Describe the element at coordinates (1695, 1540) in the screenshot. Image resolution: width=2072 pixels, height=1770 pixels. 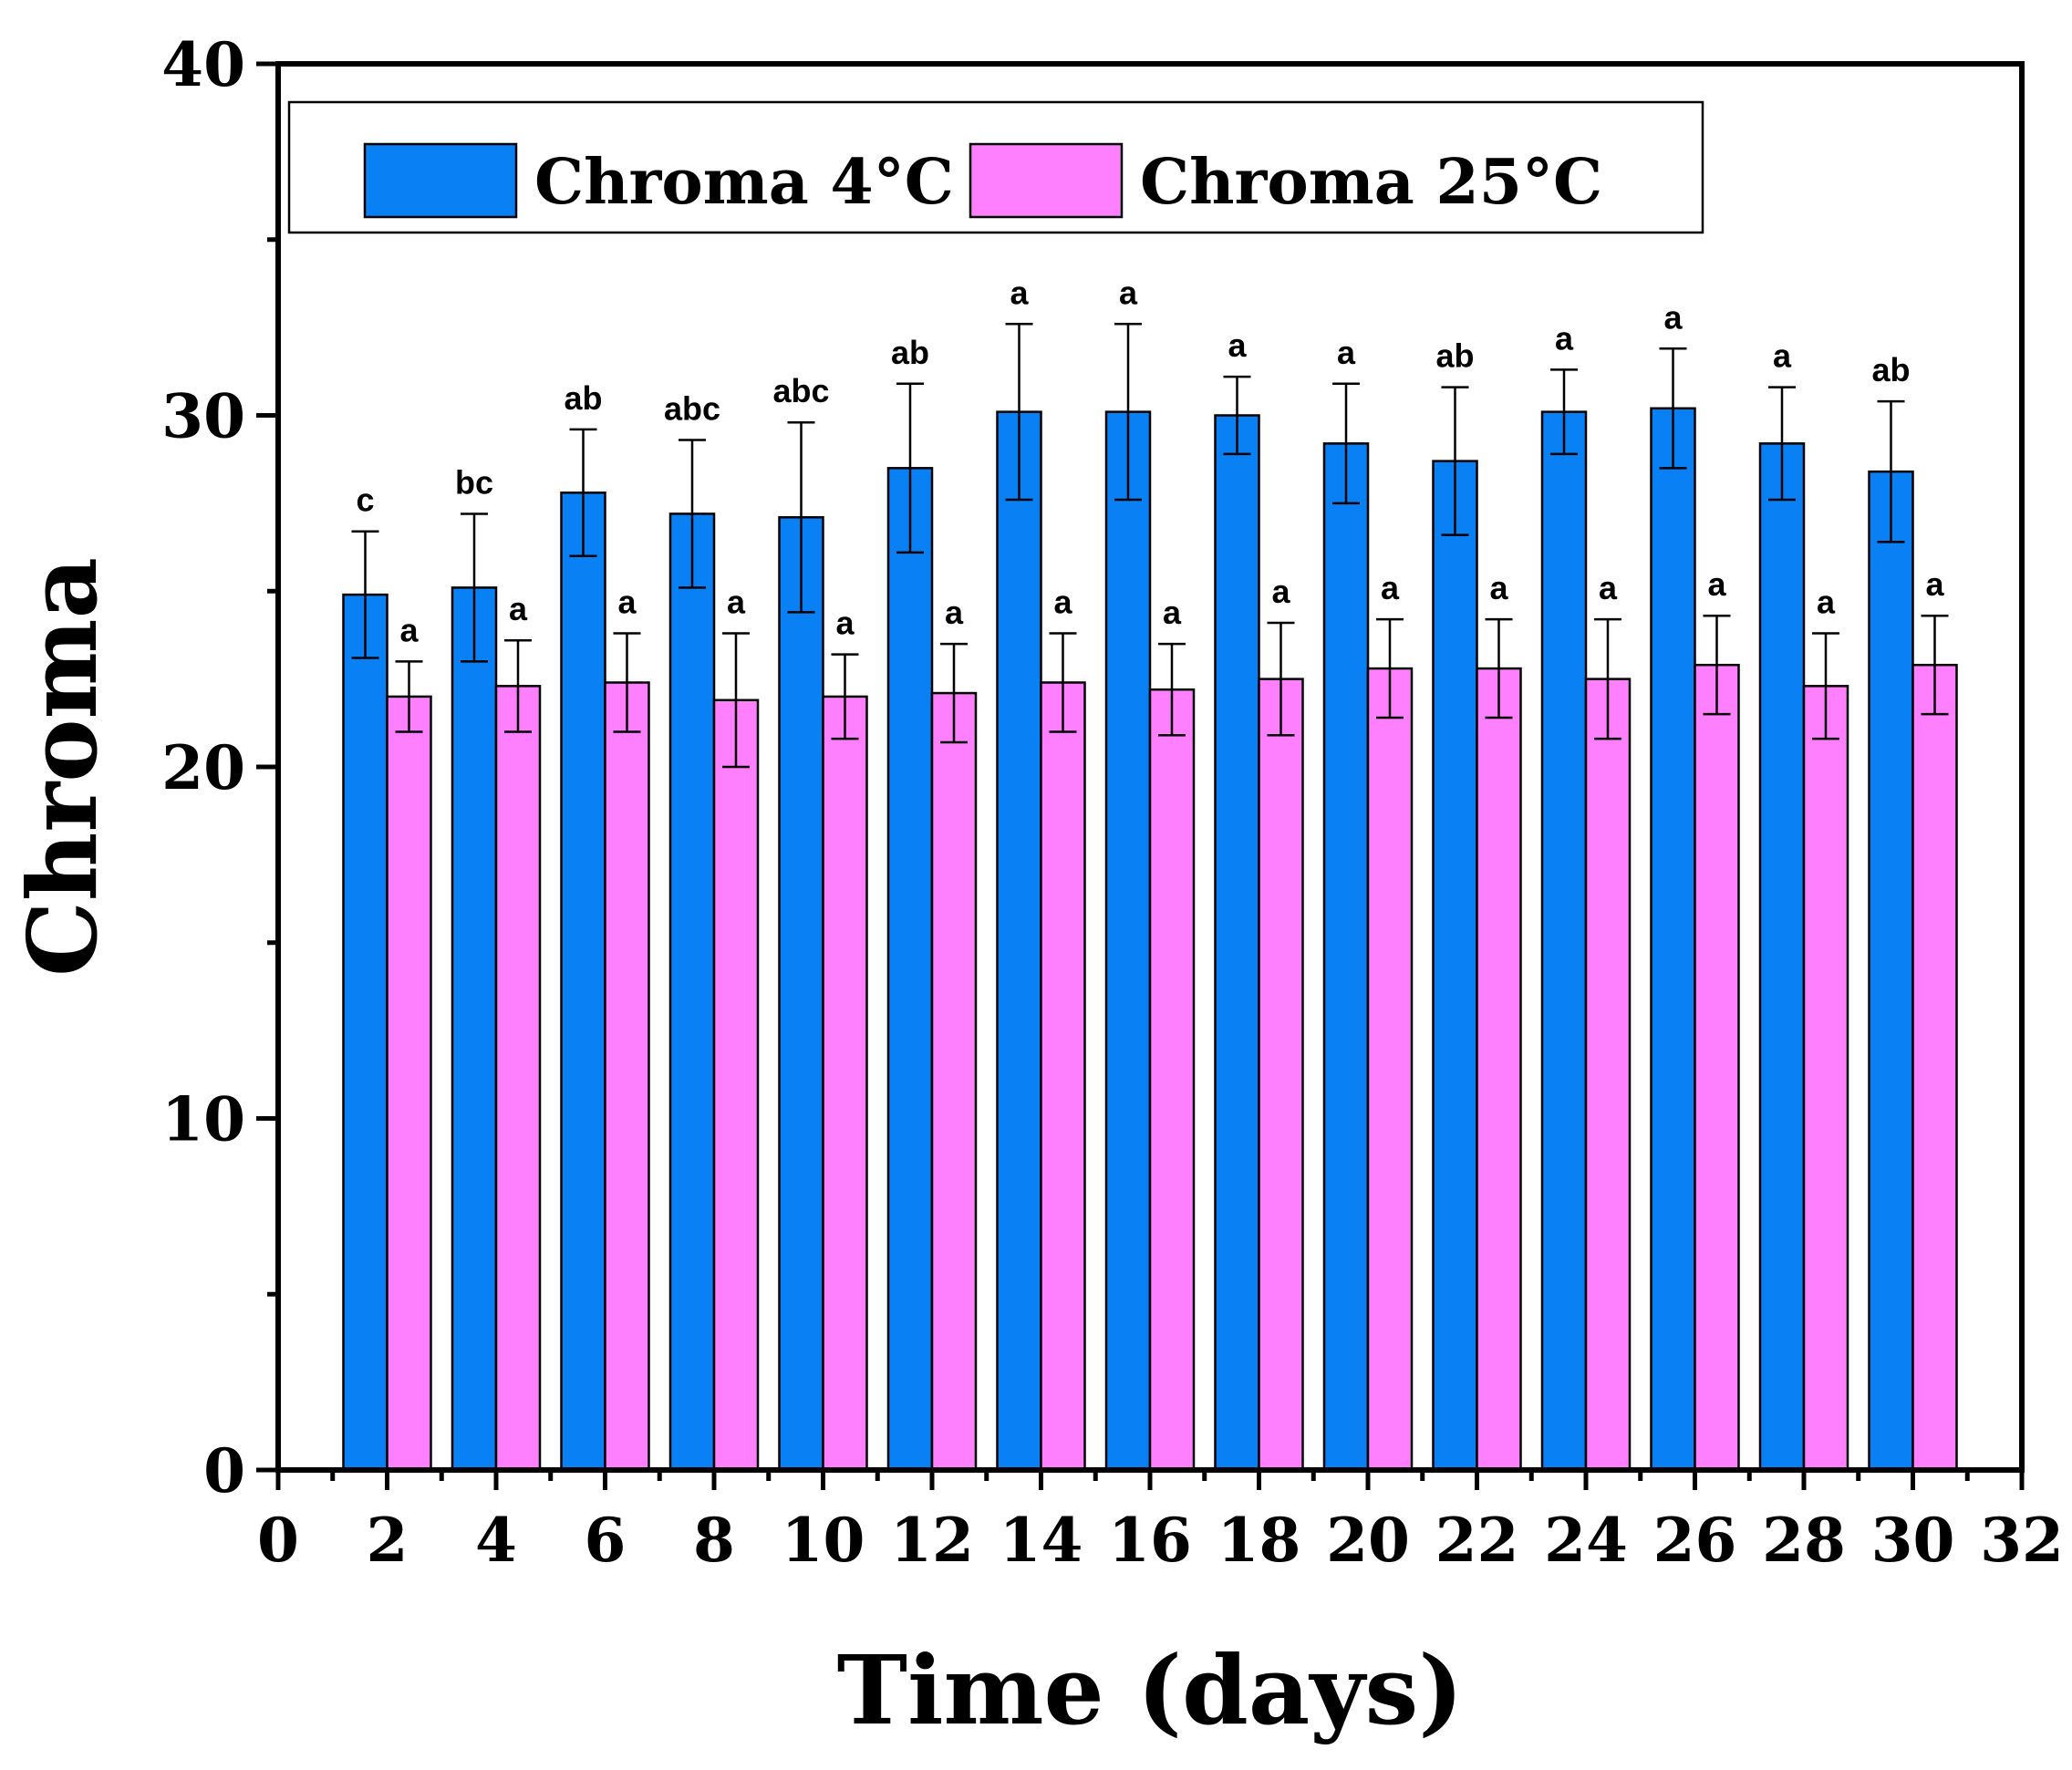
I see `x-tick-label-26: 26` at that location.